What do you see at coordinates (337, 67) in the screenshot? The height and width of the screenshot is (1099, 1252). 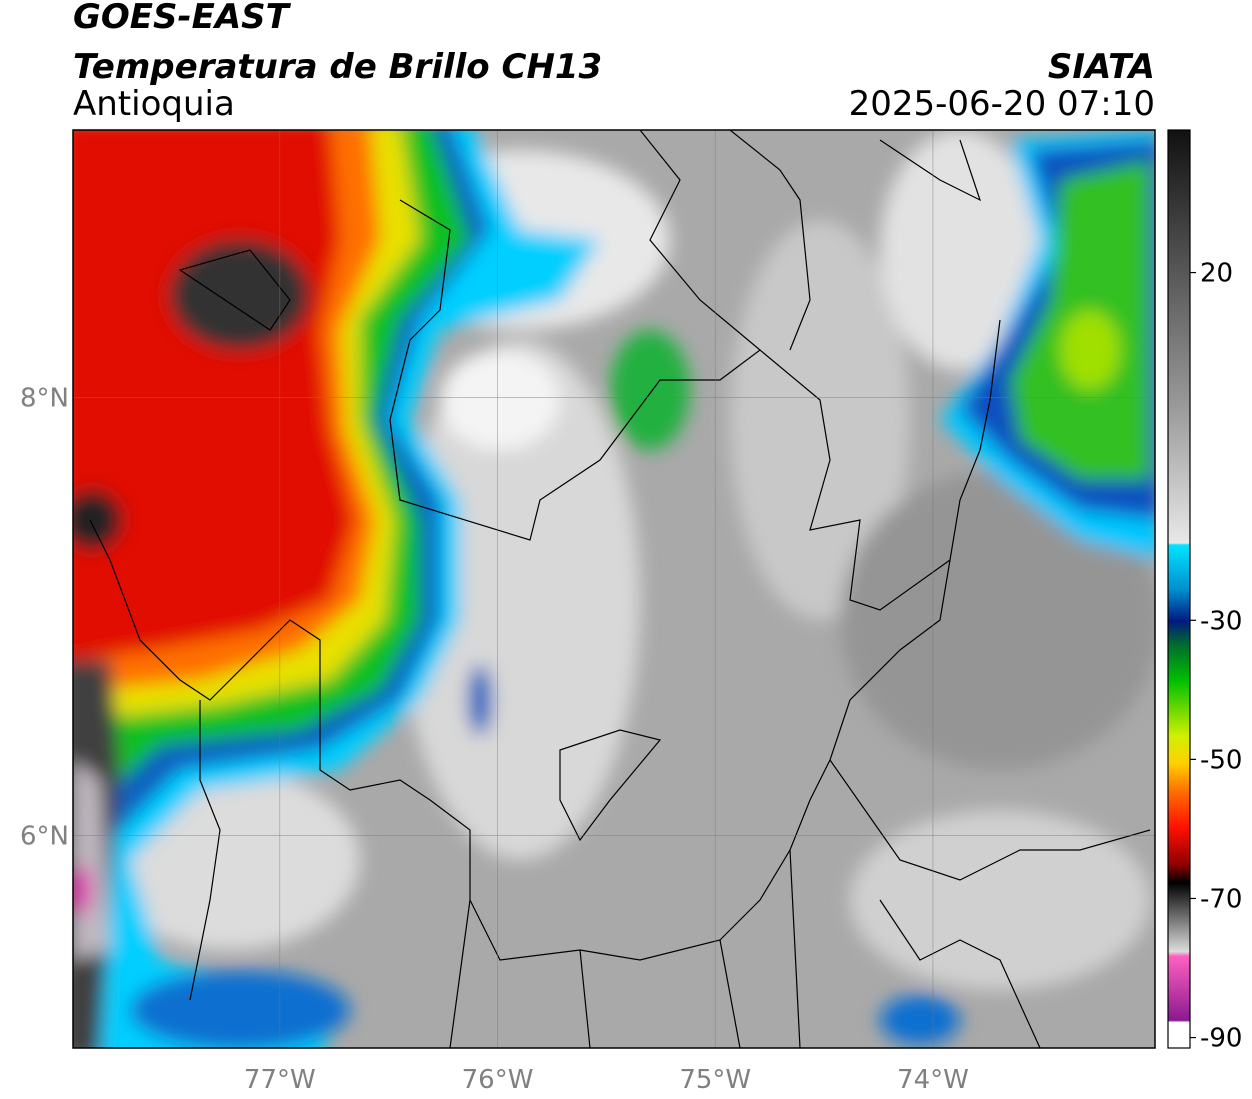 I see `subtitle: Temperatura de Brillo CH13` at bounding box center [337, 67].